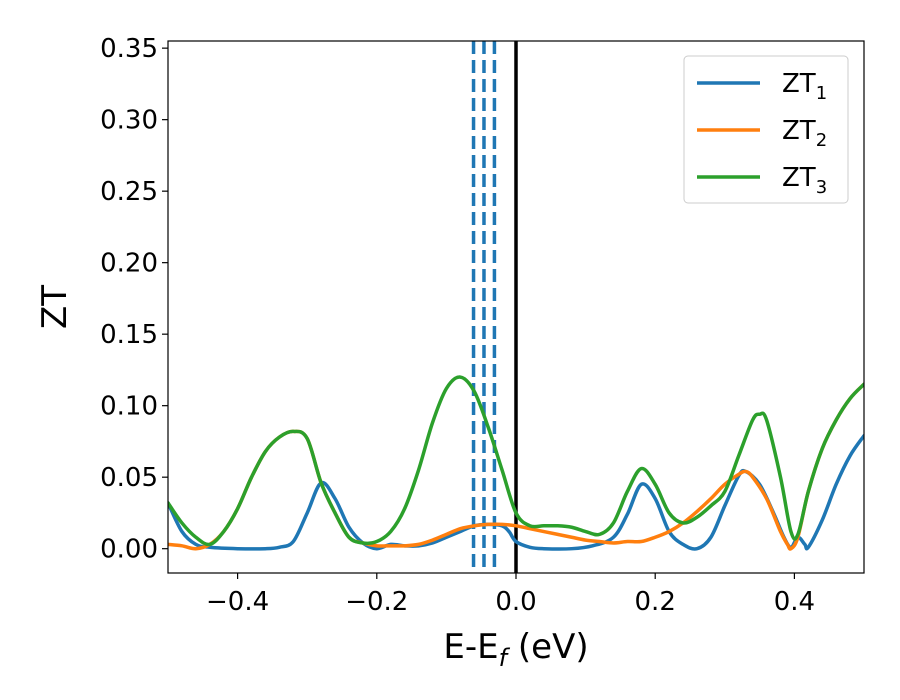 The height and width of the screenshot is (700, 900). What do you see at coordinates (129, 264) in the screenshot?
I see `y-tick-label: 0.20` at bounding box center [129, 264].